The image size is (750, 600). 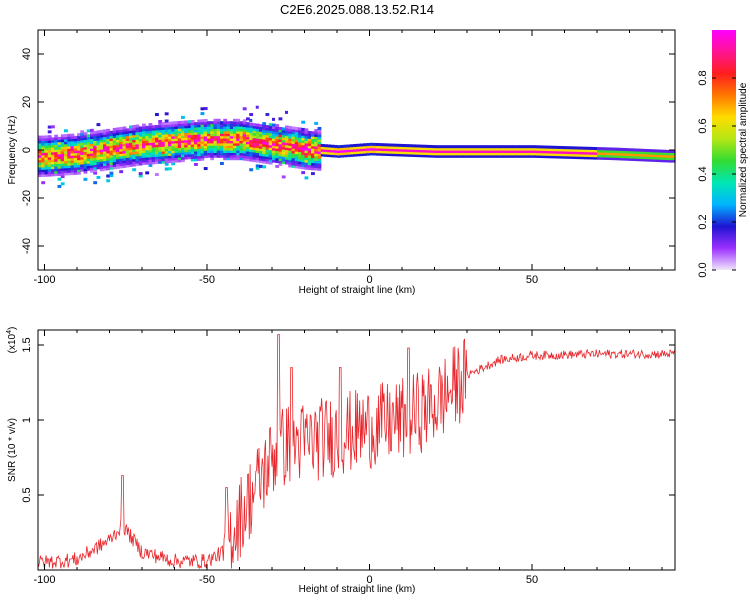 I want to click on spectrogram-y-tick-label: 0, so click(x=27, y=150).